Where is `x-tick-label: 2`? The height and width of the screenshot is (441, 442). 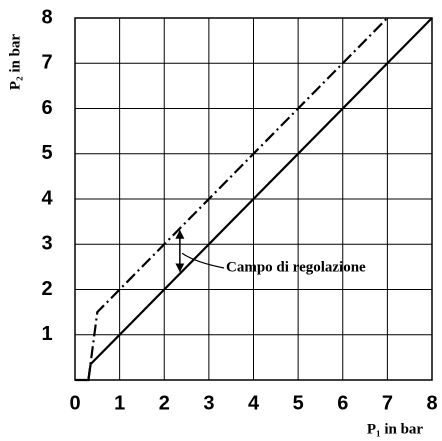 x-tick-label: 2 is located at coordinates (164, 403).